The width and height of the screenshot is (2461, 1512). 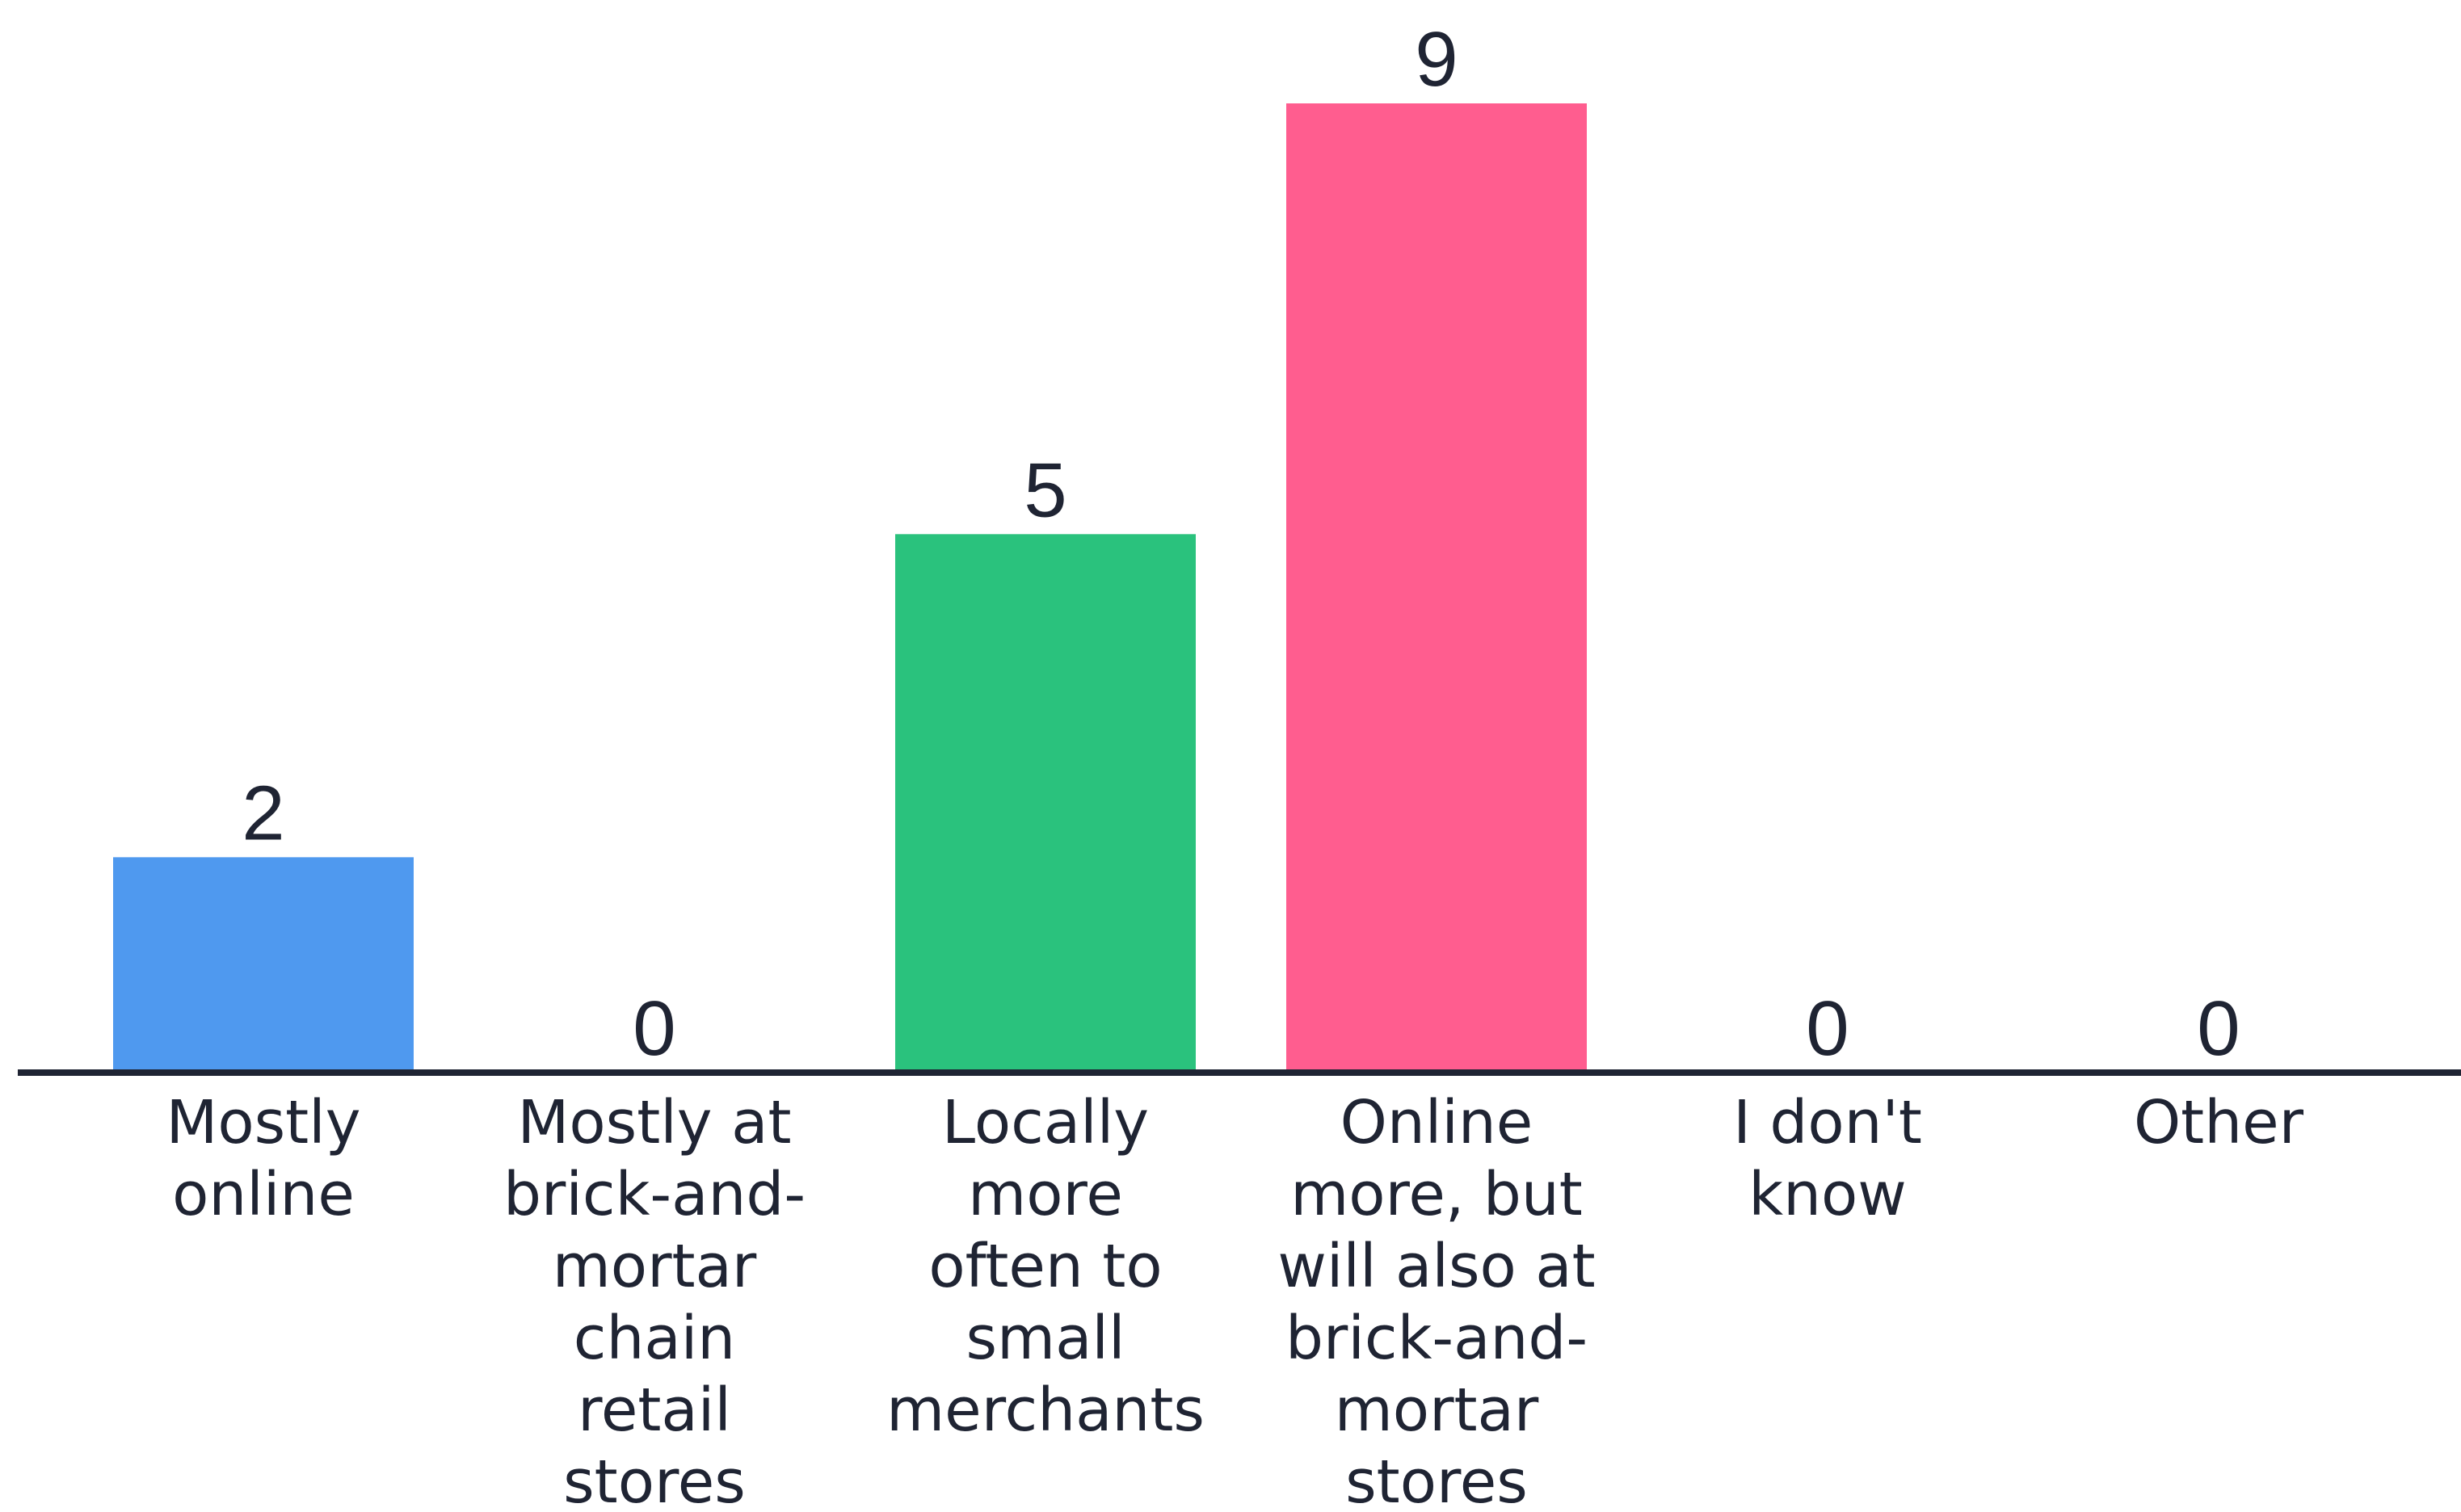 I want to click on data-label-other: 0, so click(x=2218, y=1029).